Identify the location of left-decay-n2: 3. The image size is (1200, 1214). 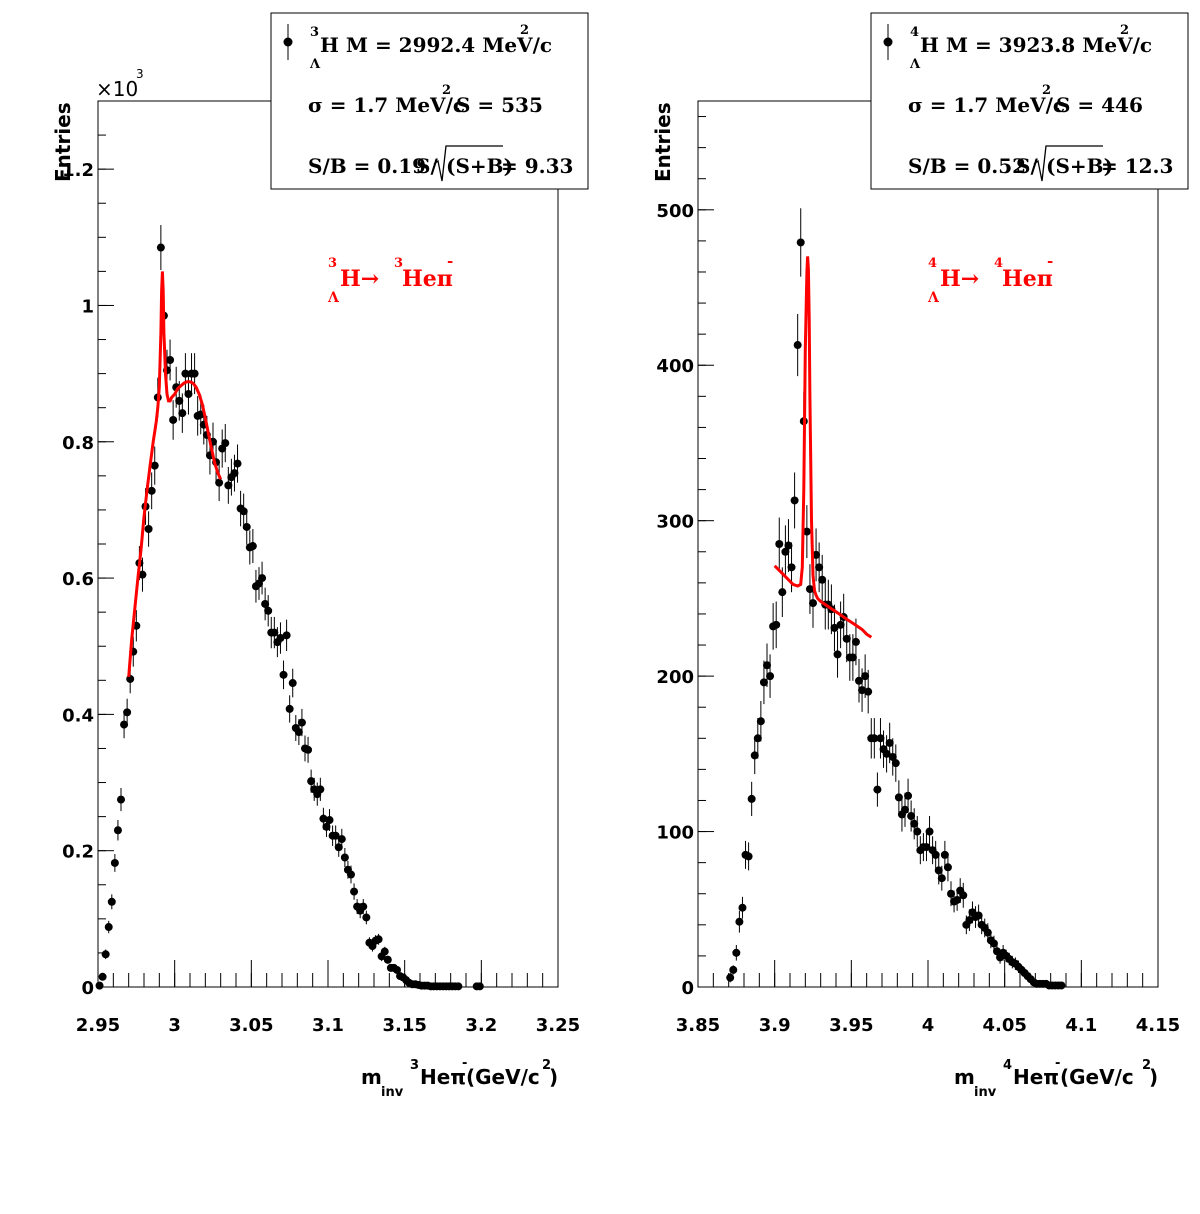
(398, 263).